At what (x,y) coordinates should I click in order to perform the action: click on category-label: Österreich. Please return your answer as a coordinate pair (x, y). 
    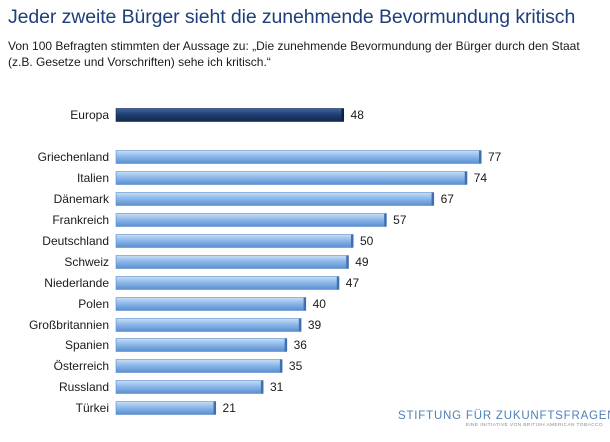
    Looking at the image, I should click on (81, 366).